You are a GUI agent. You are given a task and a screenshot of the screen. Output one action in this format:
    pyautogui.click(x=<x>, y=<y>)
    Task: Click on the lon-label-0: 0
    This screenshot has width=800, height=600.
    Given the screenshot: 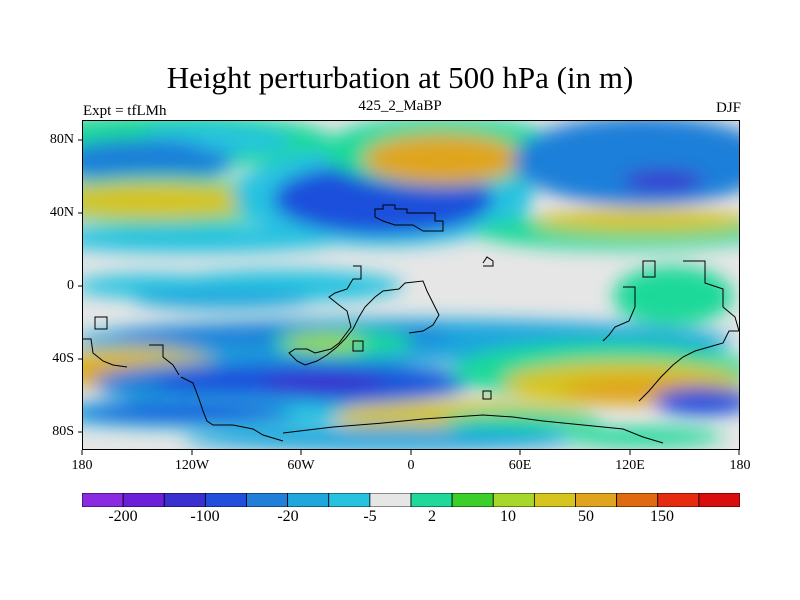 What is the action you would take?
    pyautogui.click(x=411, y=465)
    